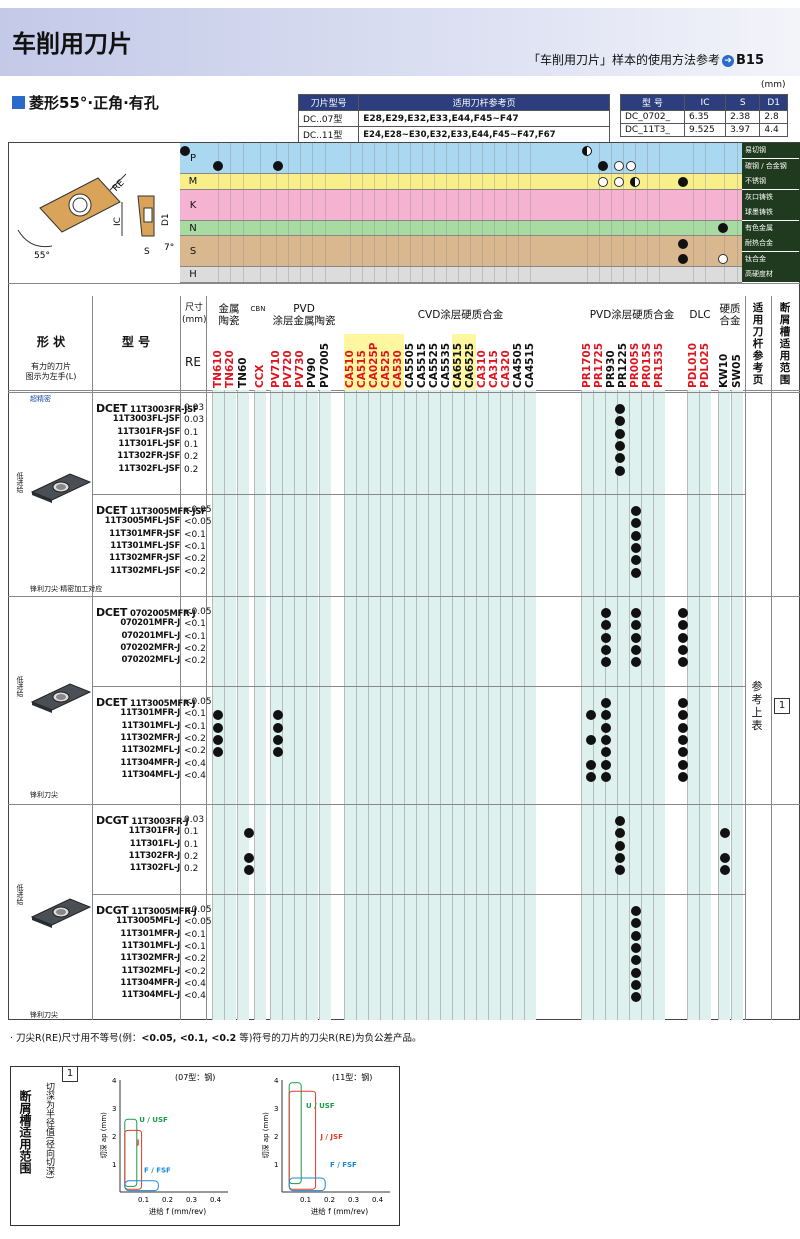 Image resolution: width=800 pixels, height=1239 pixels. What do you see at coordinates (647, 365) in the screenshot?
I see `grade-pr015s: PR015S` at bounding box center [647, 365].